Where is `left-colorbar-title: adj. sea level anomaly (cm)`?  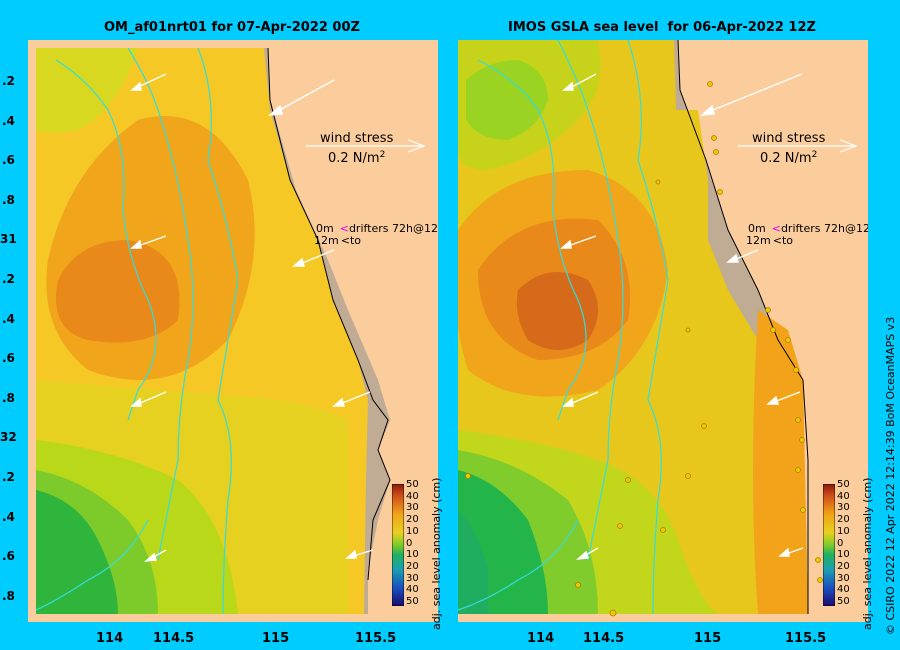
left-colorbar-title: adj. sea level anomaly (cm) is located at coordinates (436, 553).